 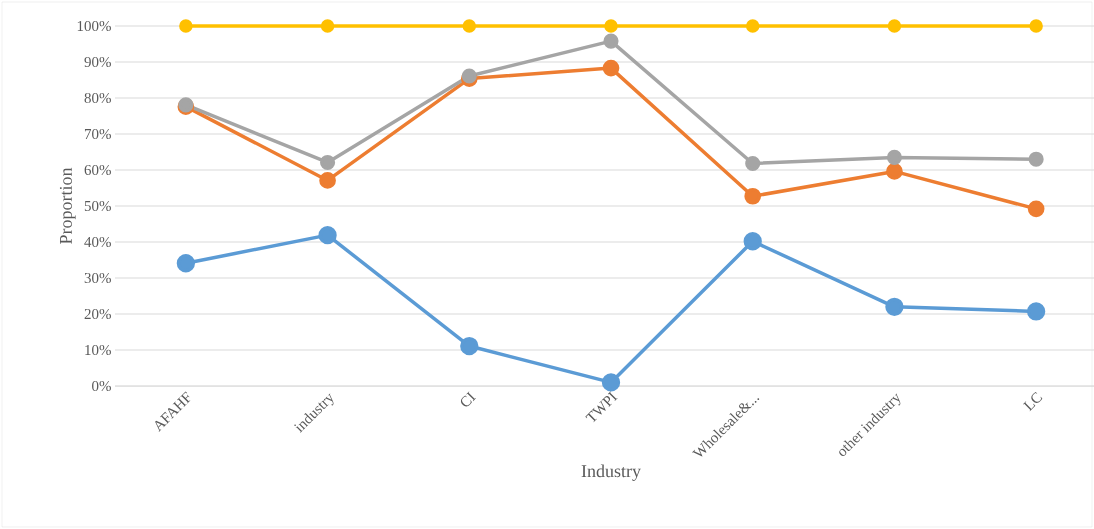 What do you see at coordinates (97, 314) in the screenshot?
I see `y-tick-label: 20%` at bounding box center [97, 314].